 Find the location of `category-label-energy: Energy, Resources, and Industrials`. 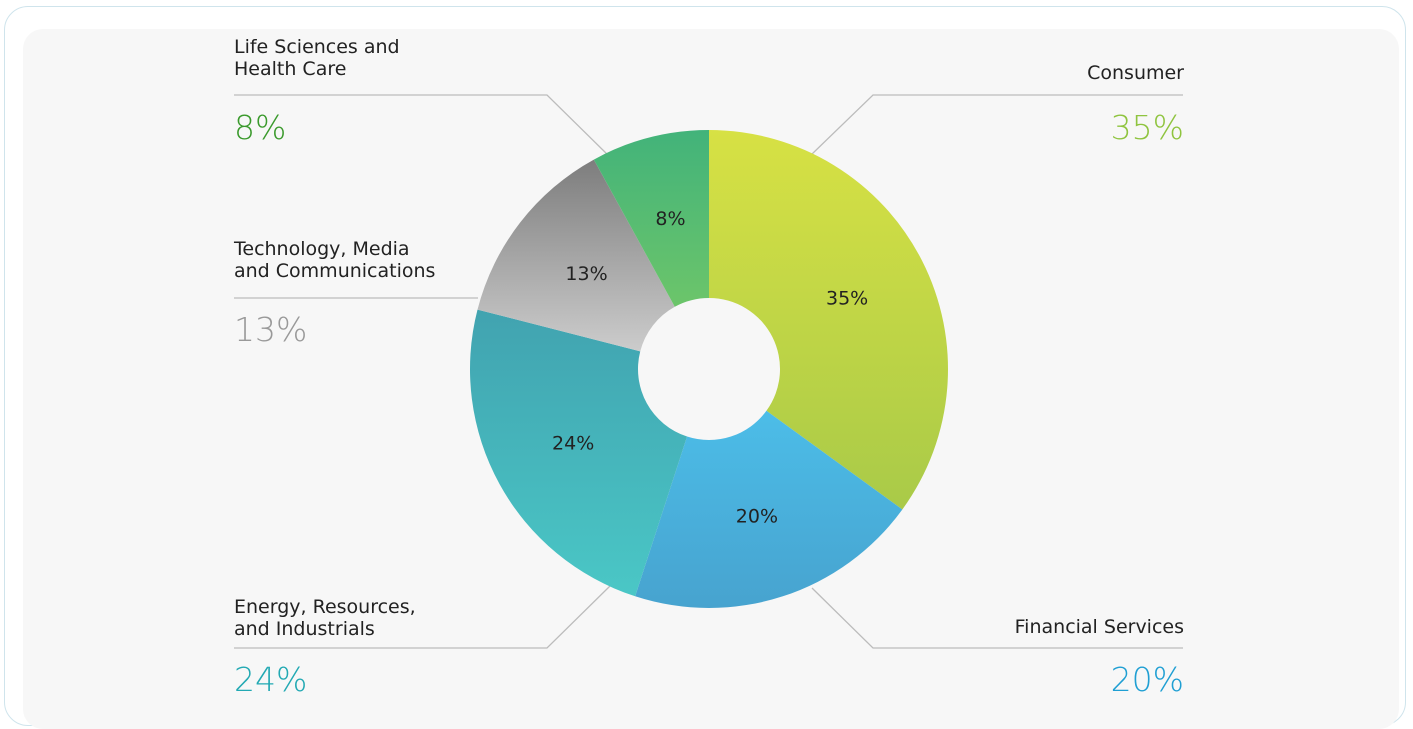

category-label-energy: Energy, Resources, and Industrials is located at coordinates (325, 618).